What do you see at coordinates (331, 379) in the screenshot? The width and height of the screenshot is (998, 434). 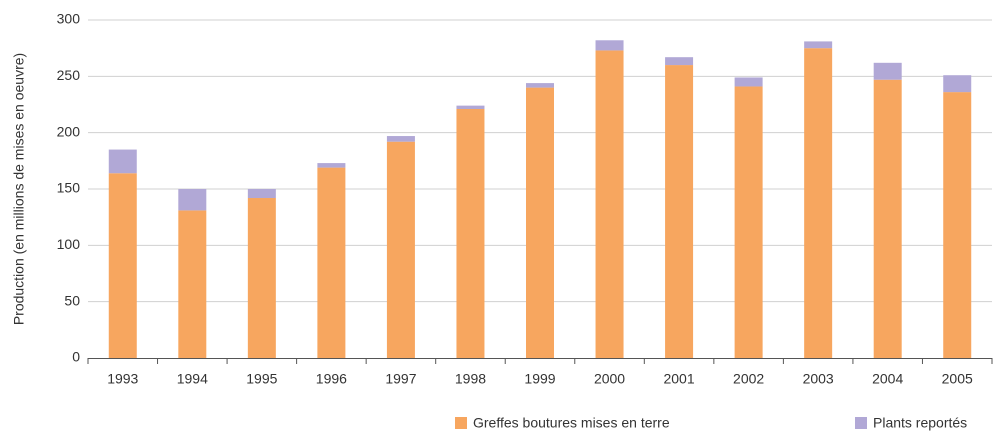 I see `x-tick-label: 1996` at bounding box center [331, 379].